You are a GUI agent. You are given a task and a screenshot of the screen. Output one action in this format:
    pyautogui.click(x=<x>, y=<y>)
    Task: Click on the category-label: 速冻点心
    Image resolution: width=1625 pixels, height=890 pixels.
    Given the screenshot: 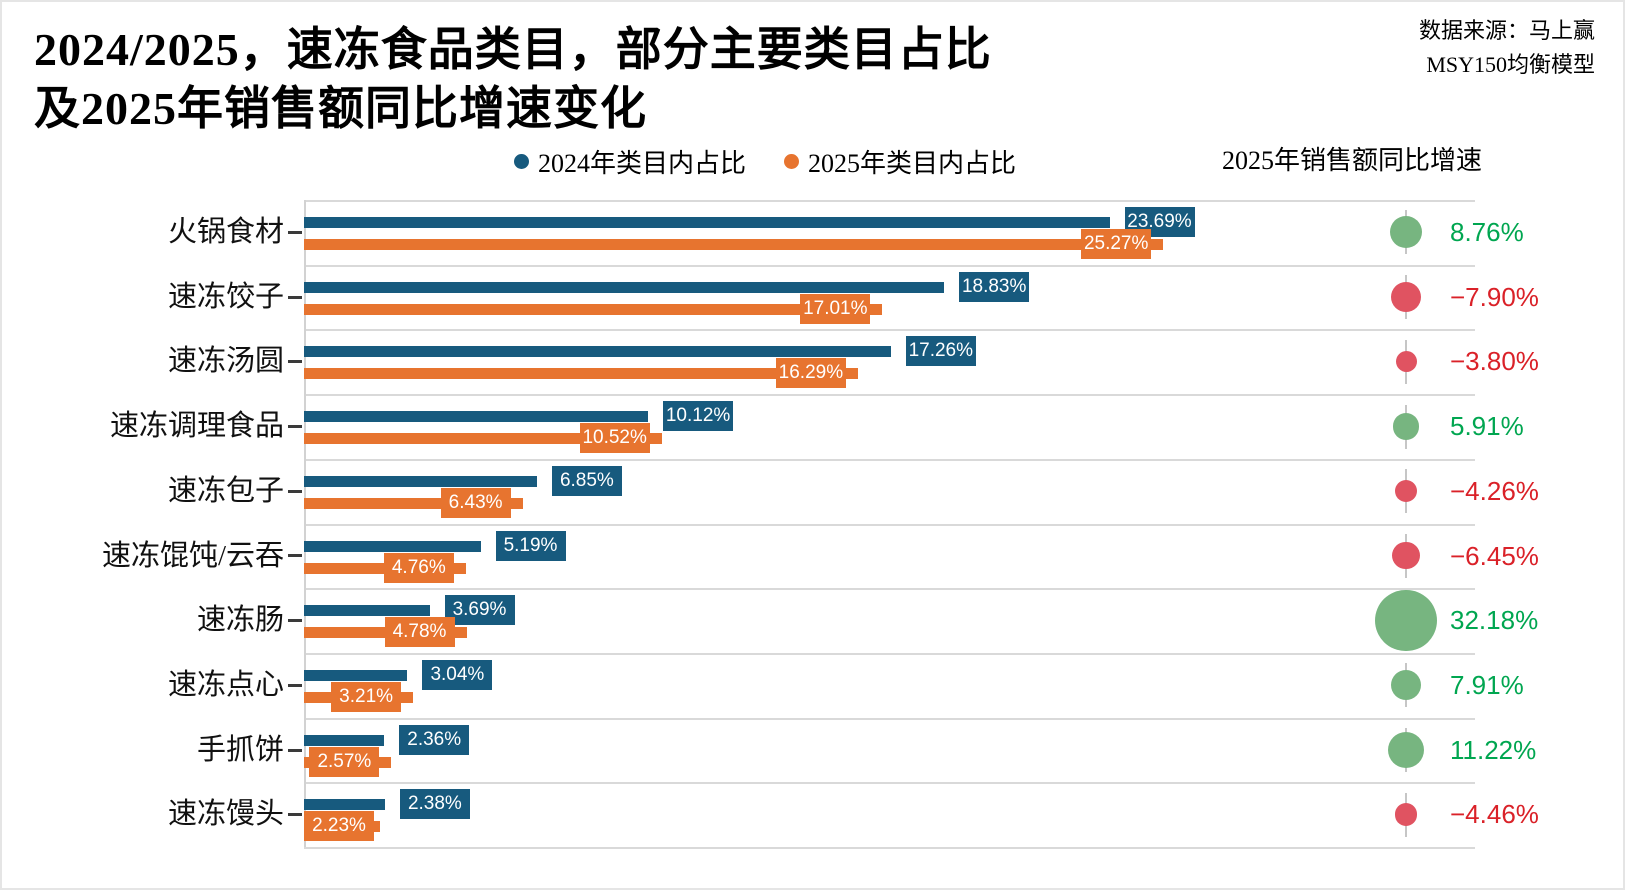 What is the action you would take?
    pyautogui.click(x=225, y=684)
    